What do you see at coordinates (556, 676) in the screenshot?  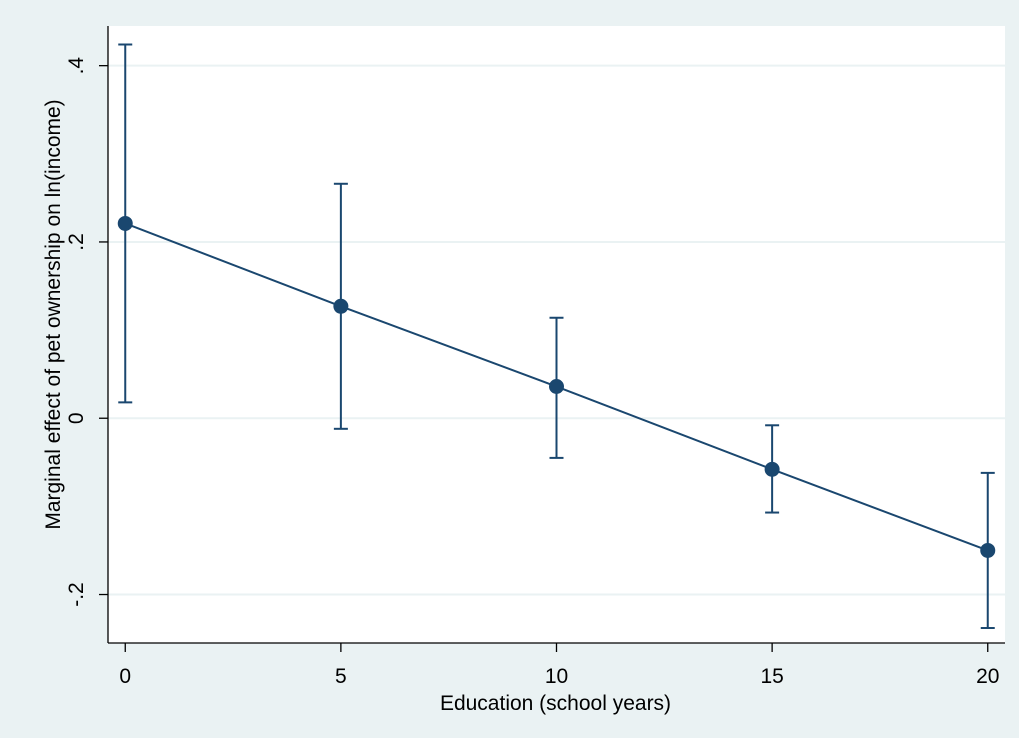 I see `x-tick-label: 10` at bounding box center [556, 676].